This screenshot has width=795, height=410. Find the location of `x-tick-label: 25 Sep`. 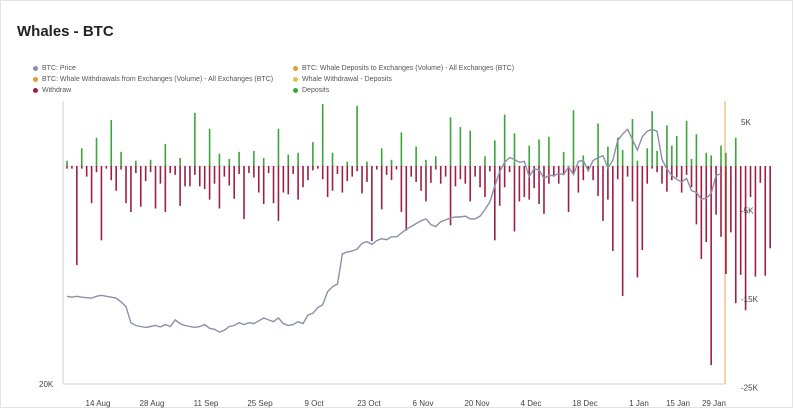

x-tick-label: 25 Sep is located at coordinates (260, 403).